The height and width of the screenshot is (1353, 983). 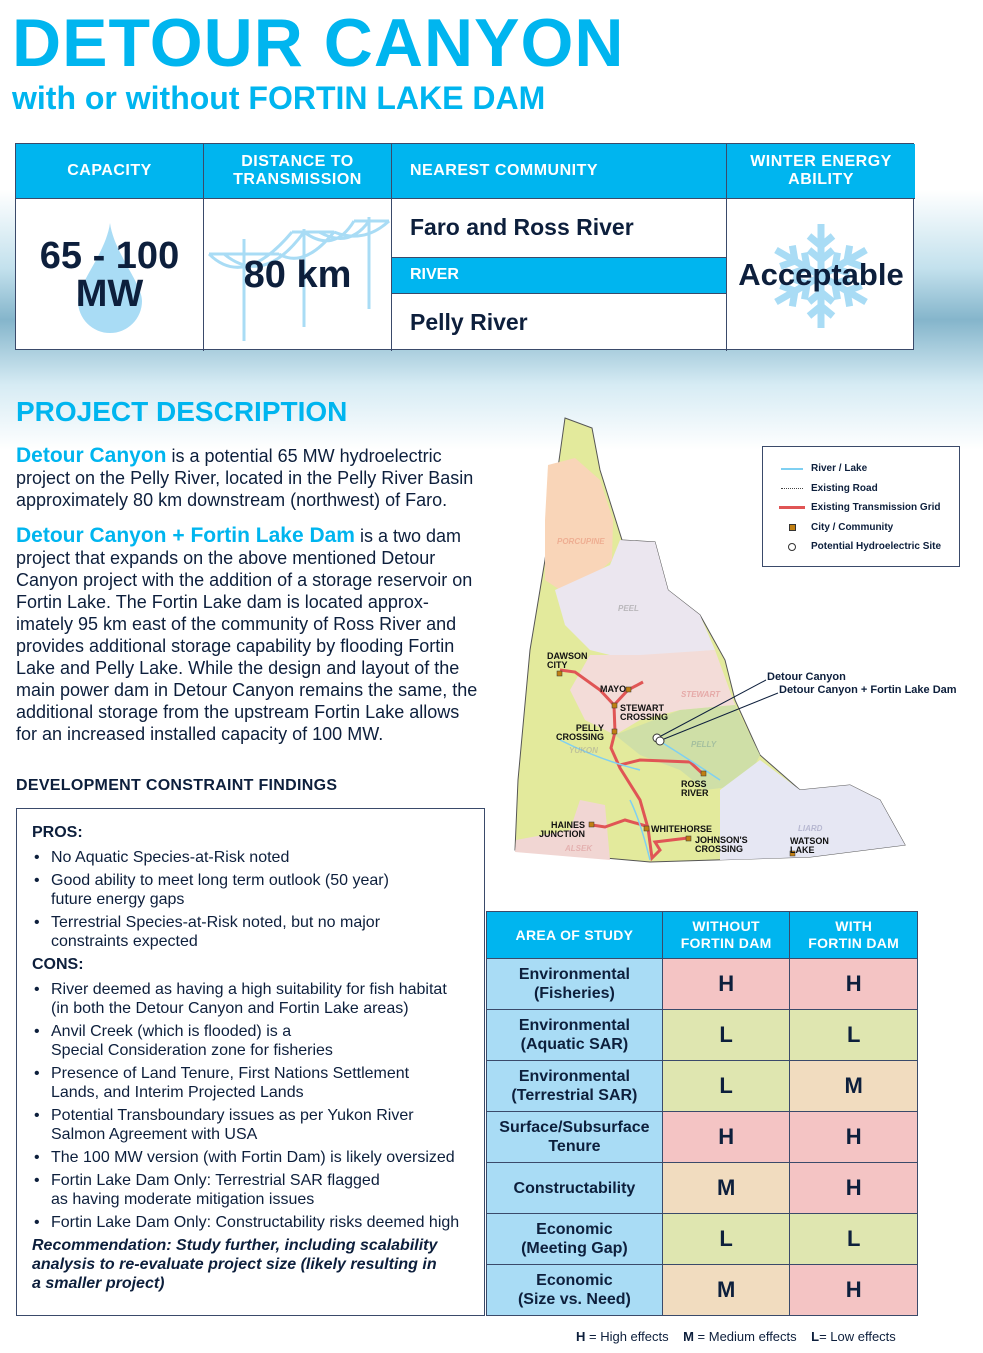 What do you see at coordinates (318, 43) in the screenshot?
I see `page-title: DETOUR CANYON` at bounding box center [318, 43].